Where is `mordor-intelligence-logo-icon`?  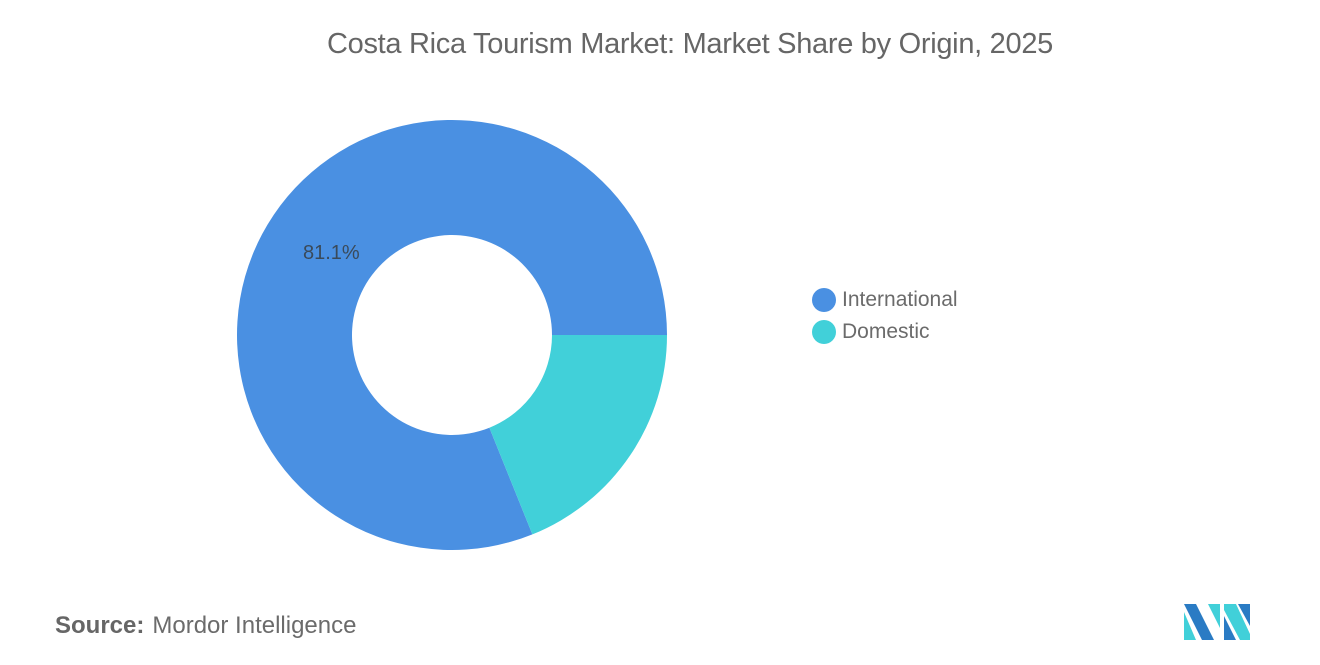 mordor-intelligence-logo-icon is located at coordinates (1217, 622).